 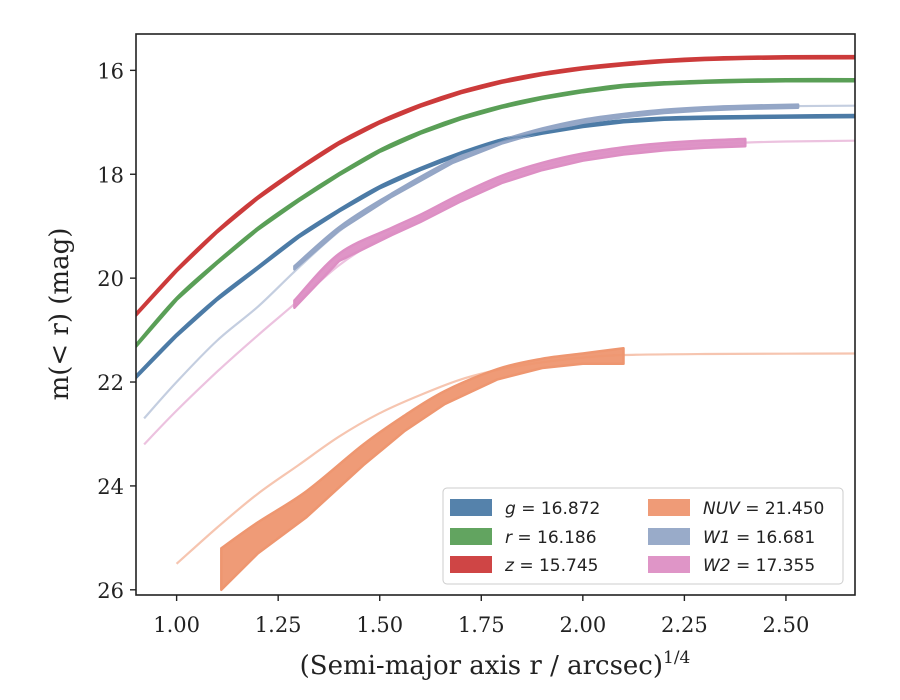 I want to click on legend-label-value: = 16.872, so click(x=558, y=509).